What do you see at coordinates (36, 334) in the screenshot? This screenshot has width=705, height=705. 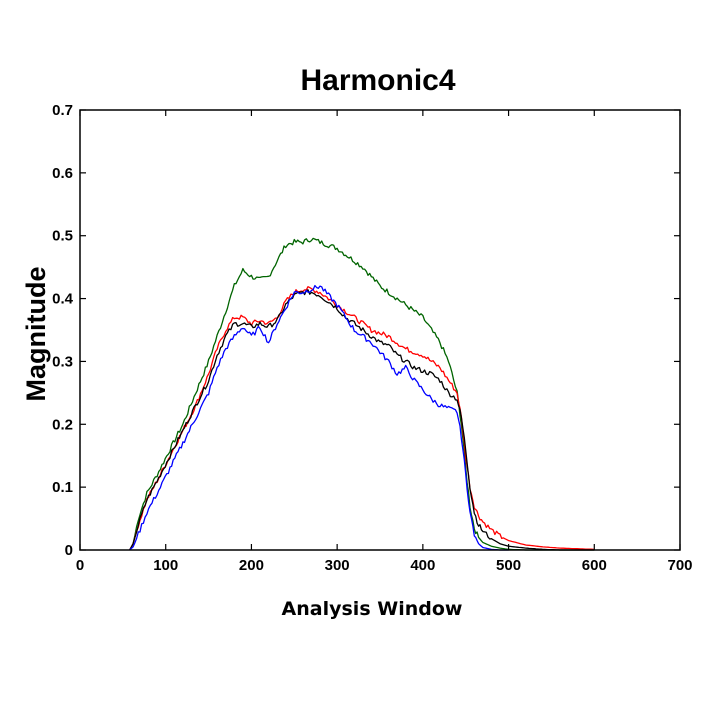 I see `y-axis-label: Magnitude` at bounding box center [36, 334].